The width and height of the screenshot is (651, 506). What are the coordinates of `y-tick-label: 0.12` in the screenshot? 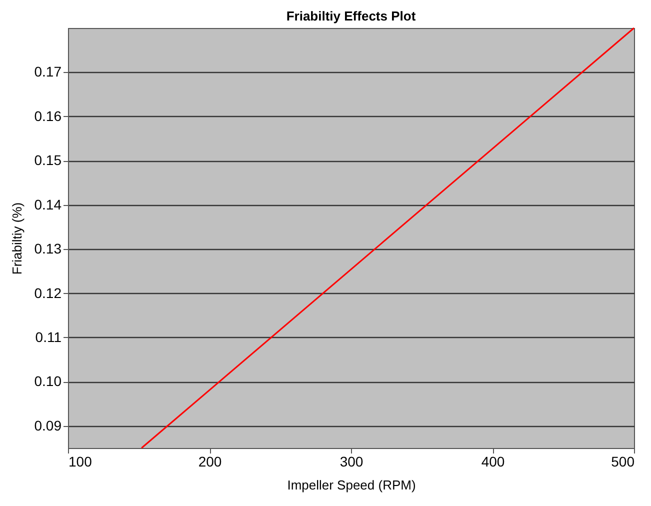 It's located at (48, 292).